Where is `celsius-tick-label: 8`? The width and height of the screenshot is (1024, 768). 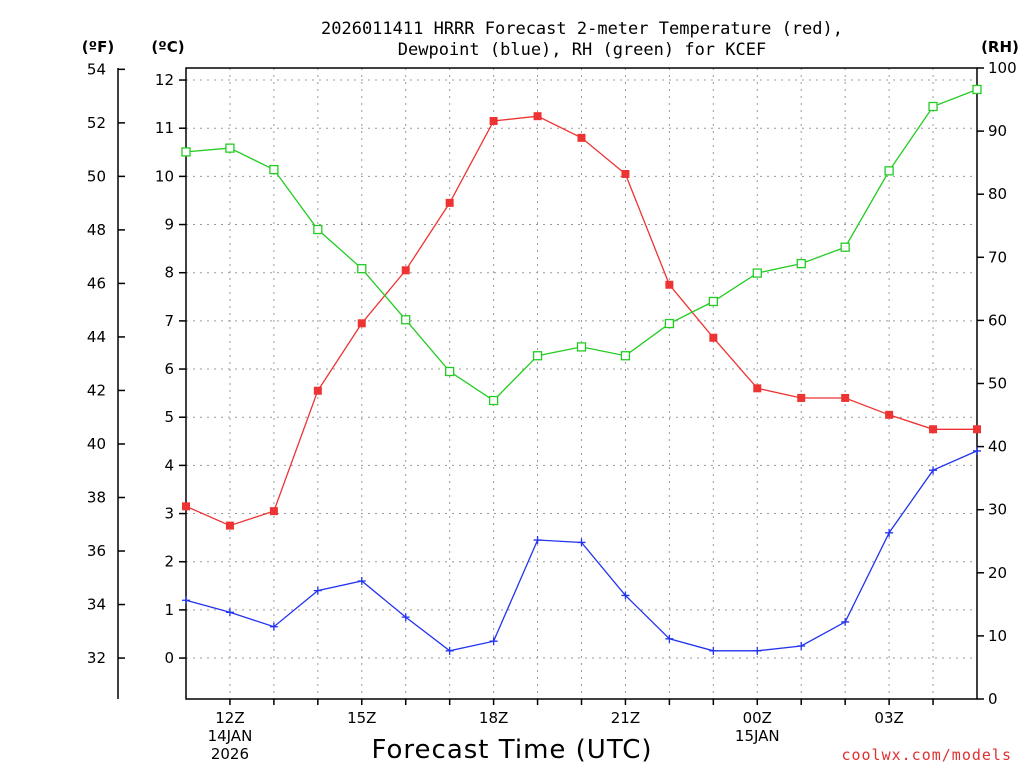
celsius-tick-label: 8 is located at coordinates (169, 273).